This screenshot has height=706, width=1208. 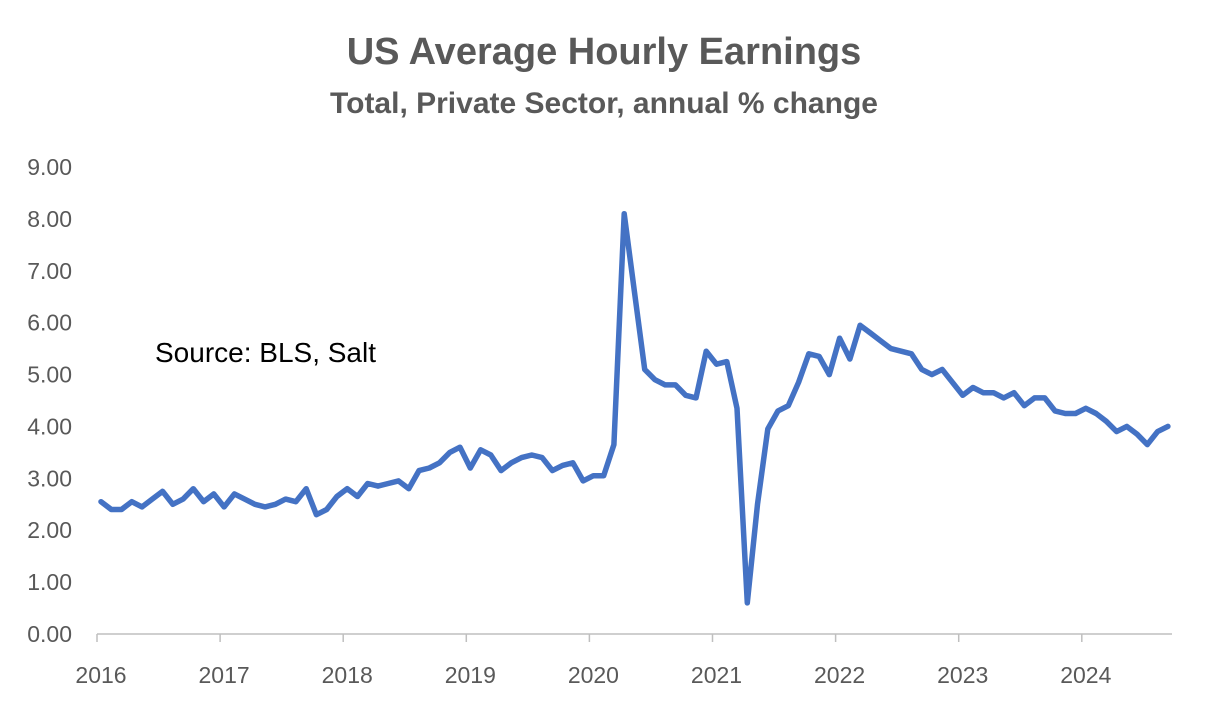 I want to click on source-annotation: Source: BLS, Salt, so click(x=265, y=352).